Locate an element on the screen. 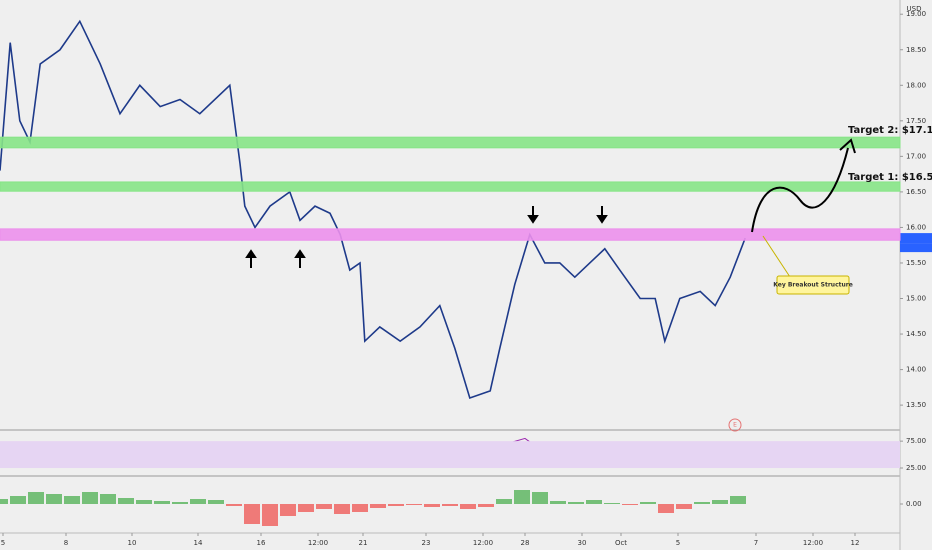  y-tick-label: 13.50 is located at coordinates (916, 405).